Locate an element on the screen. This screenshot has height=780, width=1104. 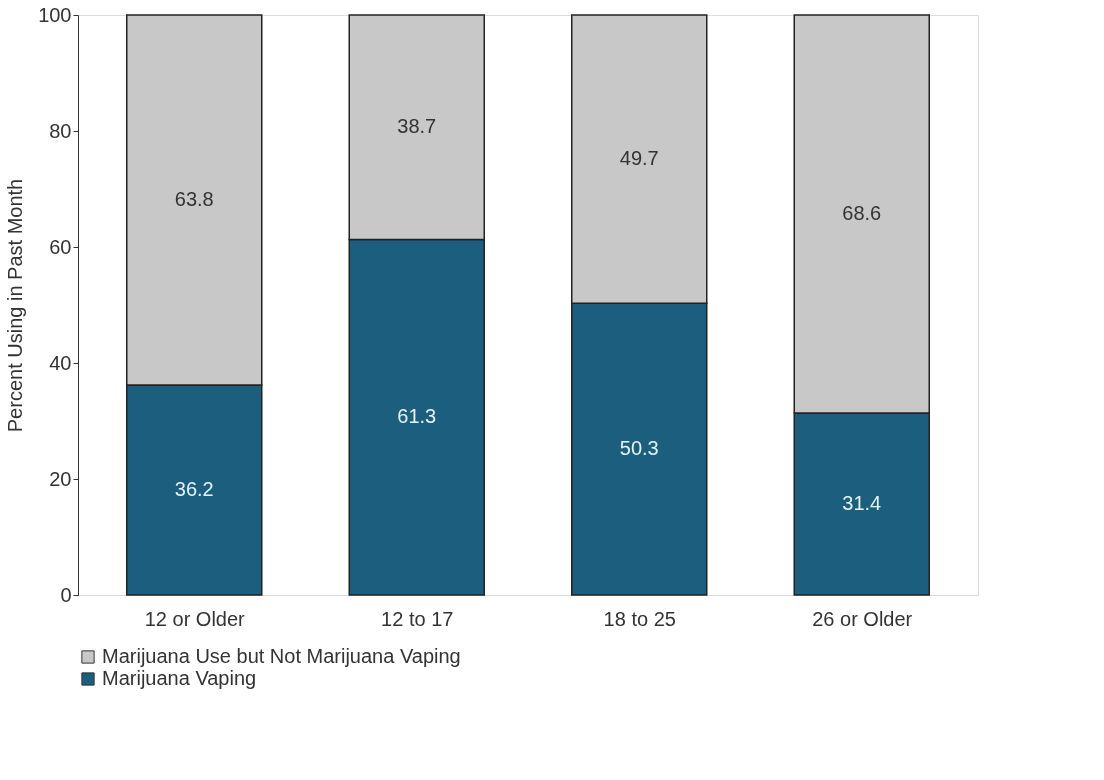
y-axis-title: Percent Using in Past Month is located at coordinates (15, 305).